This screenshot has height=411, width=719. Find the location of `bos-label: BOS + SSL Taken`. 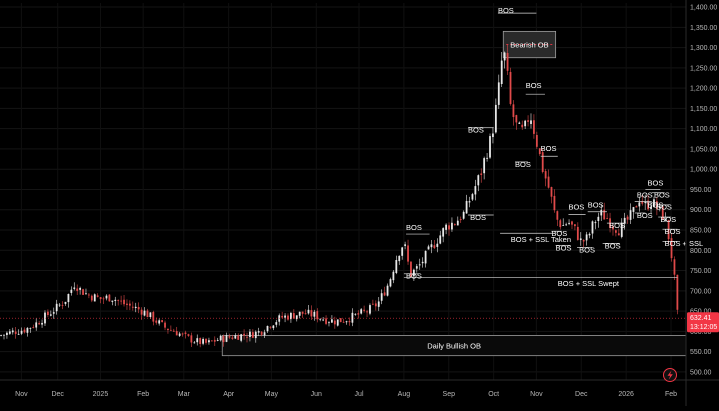

bos-label: BOS + SSL Taken is located at coordinates (541, 239).